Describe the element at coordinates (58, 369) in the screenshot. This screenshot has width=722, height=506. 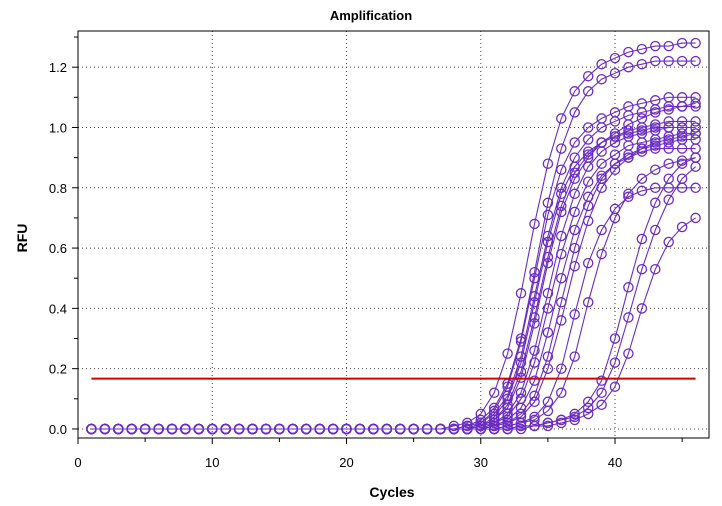
I see `y-tick-label: 0.2` at that location.